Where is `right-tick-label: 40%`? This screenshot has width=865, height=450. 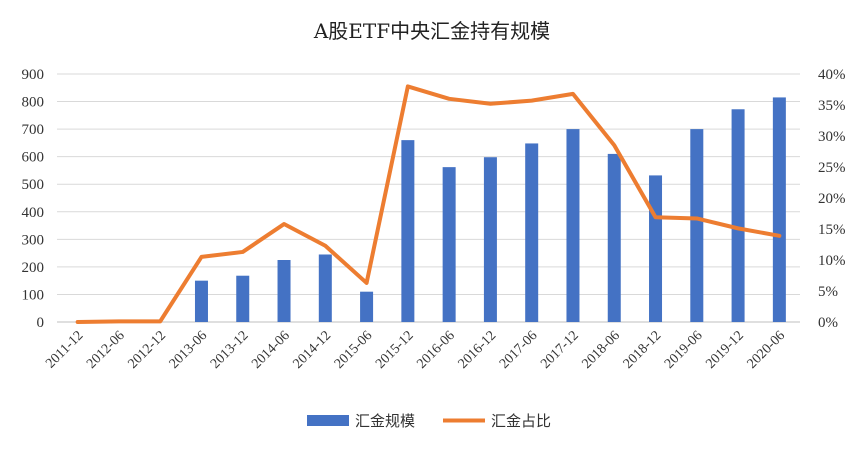 right-tick-label: 40% is located at coordinates (832, 75).